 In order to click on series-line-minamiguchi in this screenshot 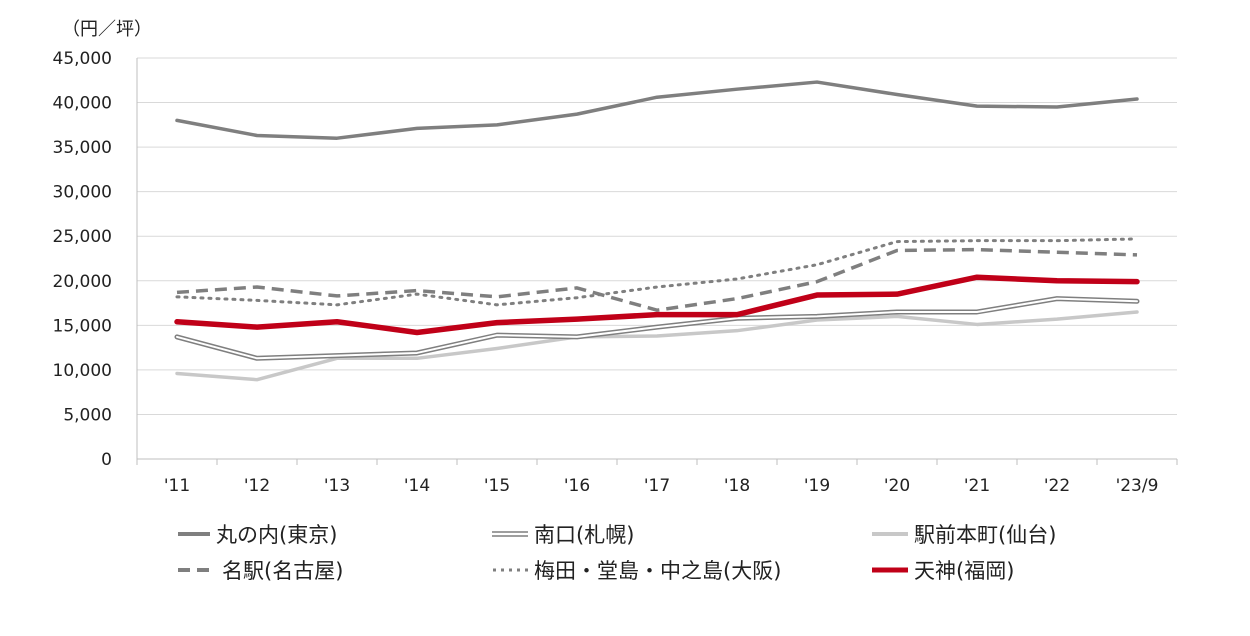, I will do `click(657, 328)`.